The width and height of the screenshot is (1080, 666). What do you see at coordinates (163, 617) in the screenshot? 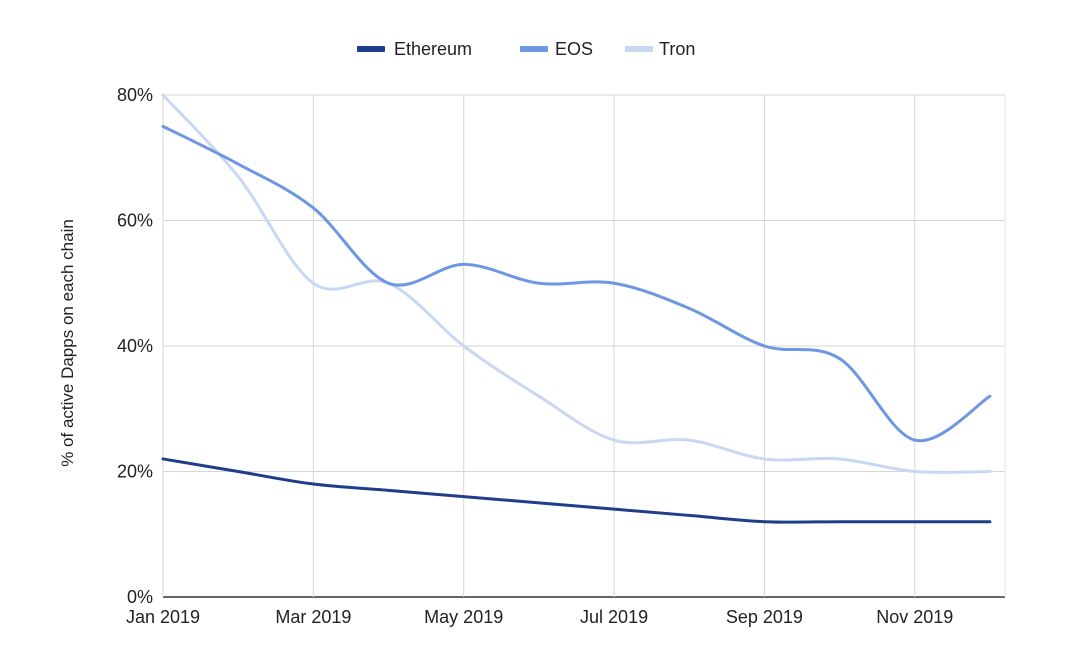
I see `x-tick-label: Jan 2019` at bounding box center [163, 617].